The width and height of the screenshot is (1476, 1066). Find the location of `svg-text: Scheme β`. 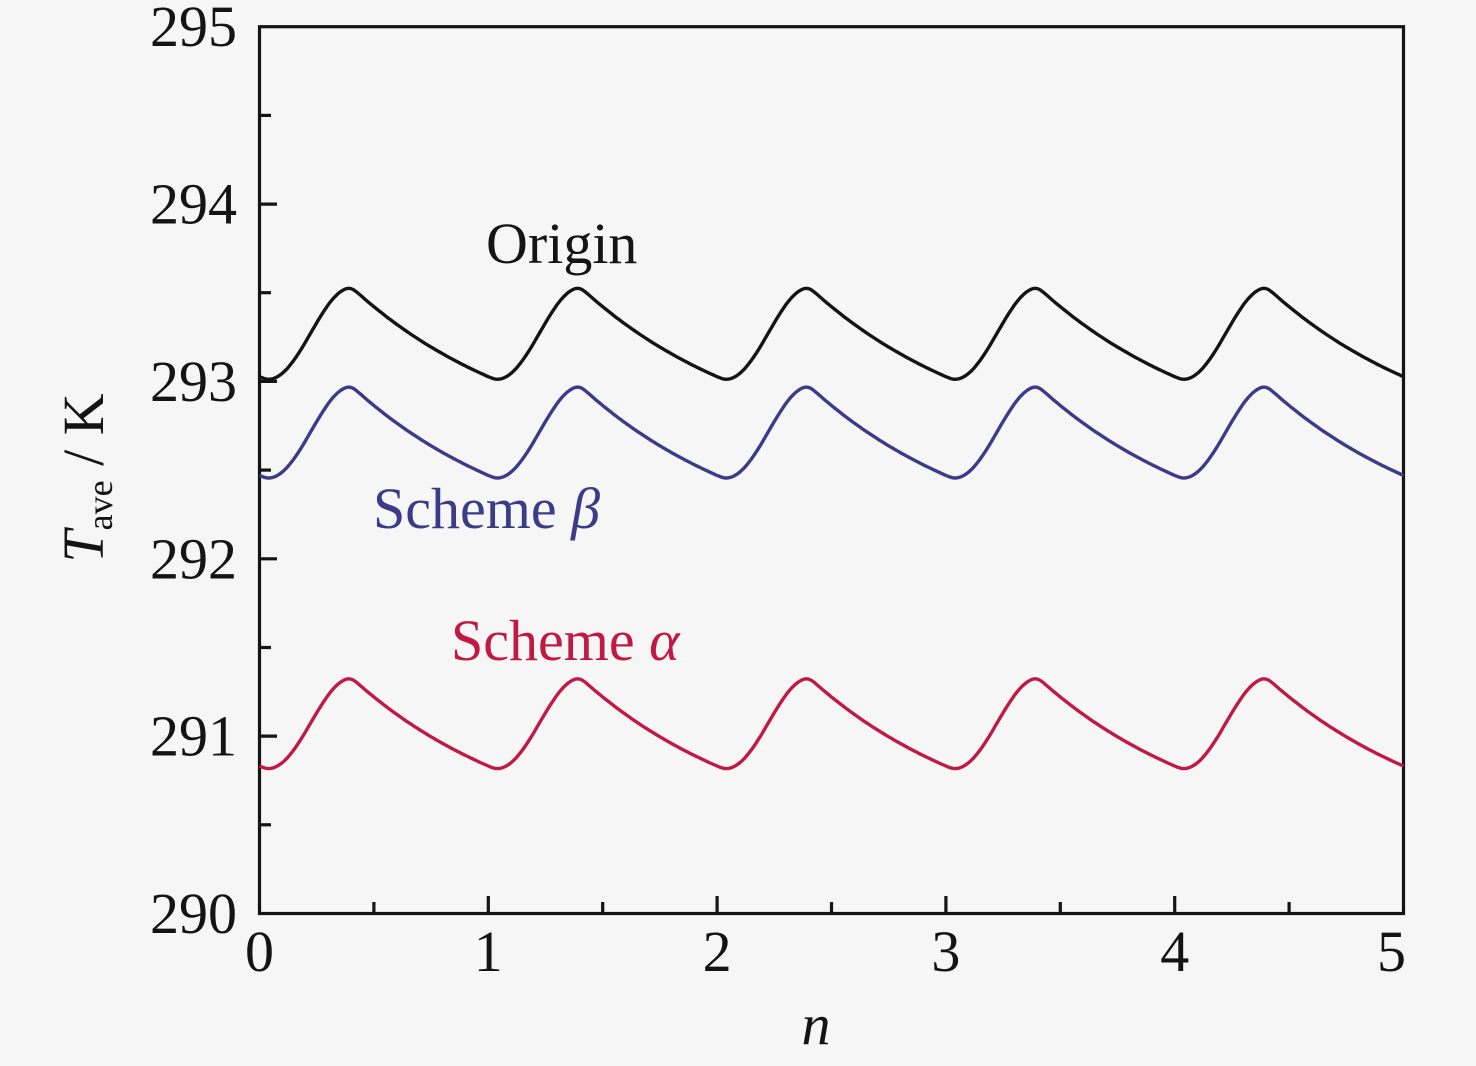

svg-text: Scheme β is located at coordinates (486, 508).